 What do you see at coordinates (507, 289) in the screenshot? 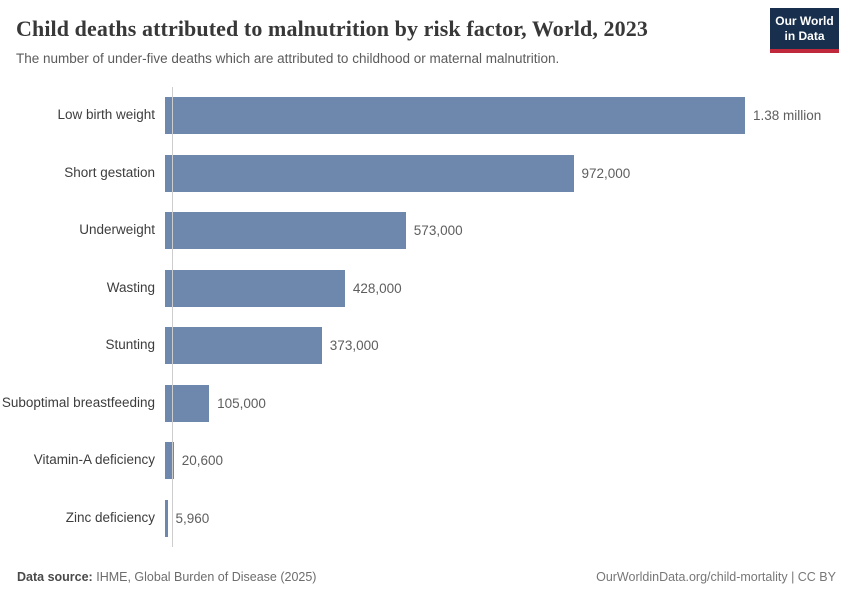
I see `bar-area: 428,000` at bounding box center [507, 289].